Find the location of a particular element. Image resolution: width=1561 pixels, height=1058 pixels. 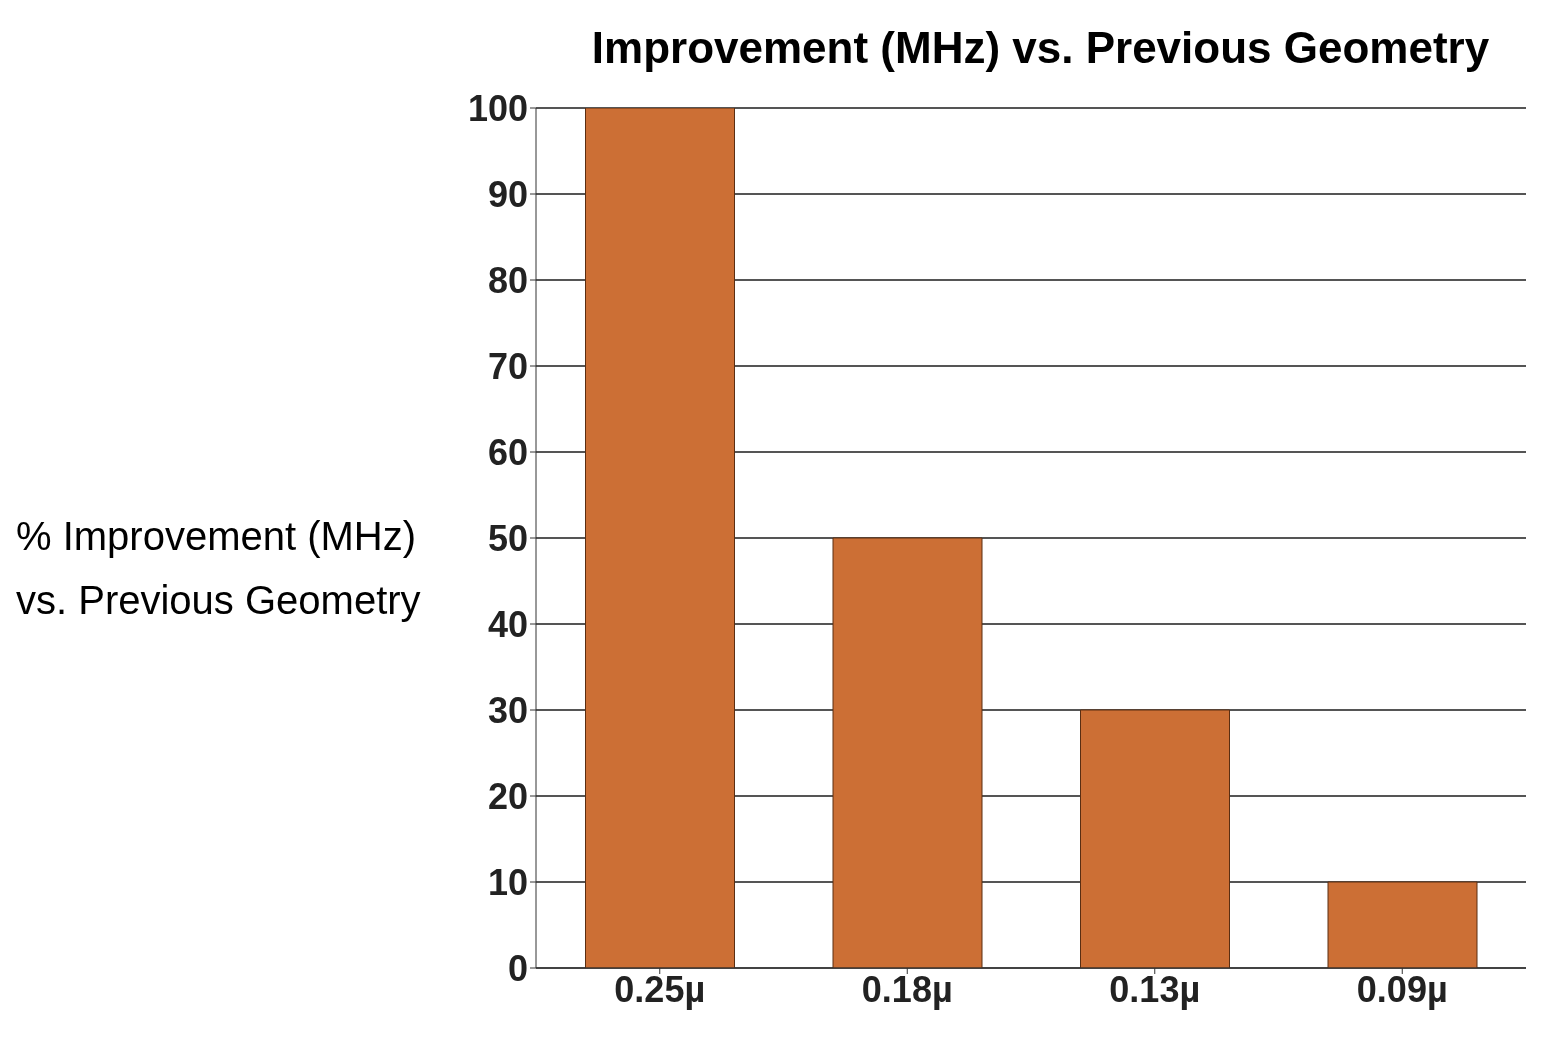

y-tick-label: 70 is located at coordinates (507, 366).